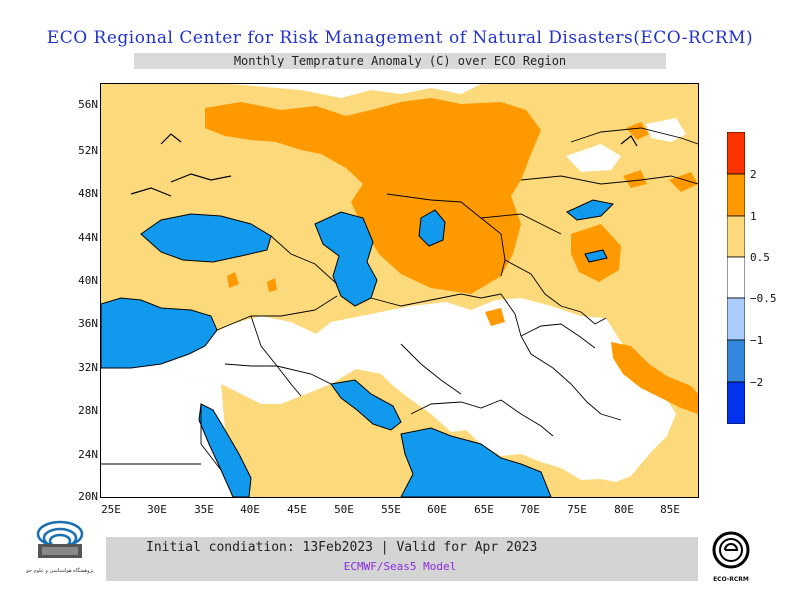 This screenshot has height=600, width=800. What do you see at coordinates (757, 340) in the screenshot?
I see `colorbar-label: −1` at bounding box center [757, 340].